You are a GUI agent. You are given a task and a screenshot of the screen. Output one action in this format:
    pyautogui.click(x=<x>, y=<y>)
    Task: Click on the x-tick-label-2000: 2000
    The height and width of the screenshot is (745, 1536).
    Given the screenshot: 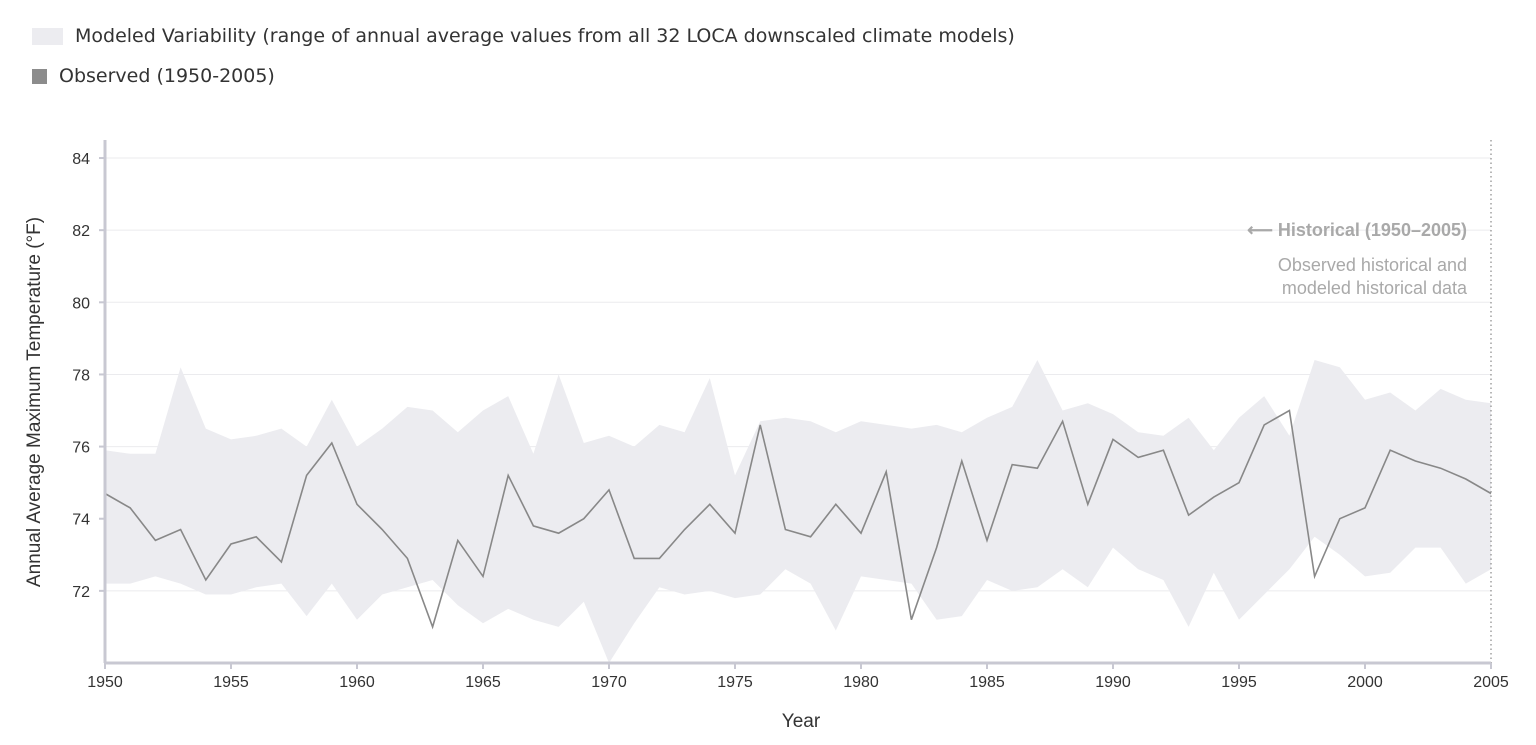 What is the action you would take?
    pyautogui.click(x=1365, y=682)
    